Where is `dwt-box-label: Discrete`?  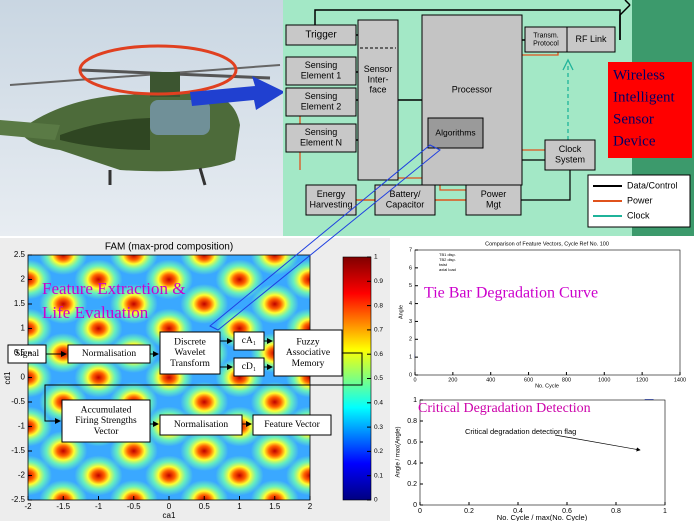 dwt-box-label: Discrete is located at coordinates (190, 342).